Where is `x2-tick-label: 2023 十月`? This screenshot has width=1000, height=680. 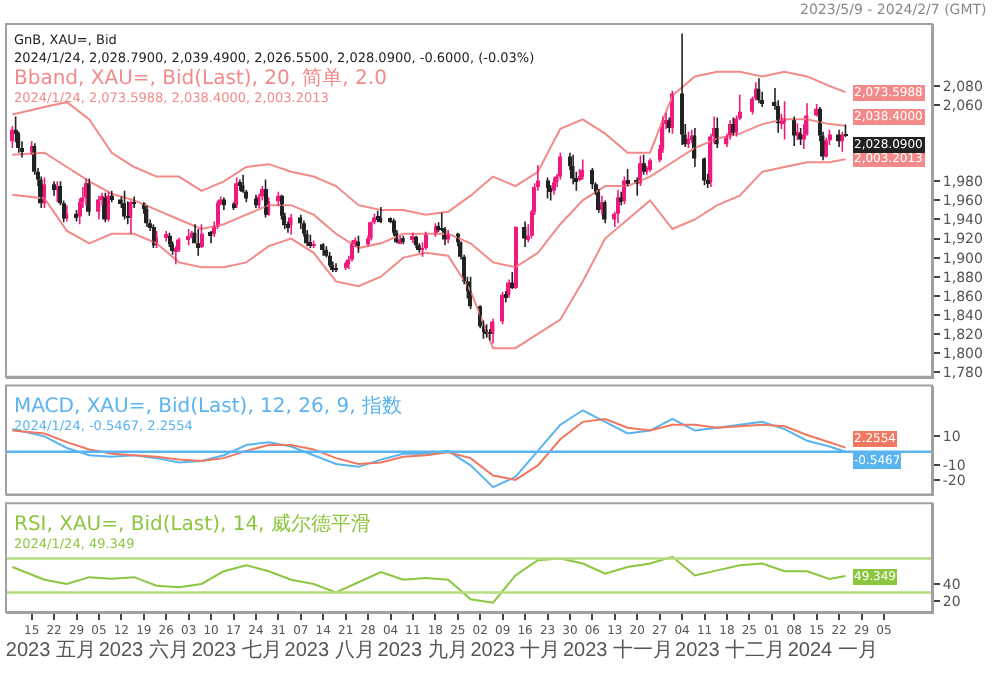
x2-tick-label: 2023 十月 is located at coordinates (515, 650).